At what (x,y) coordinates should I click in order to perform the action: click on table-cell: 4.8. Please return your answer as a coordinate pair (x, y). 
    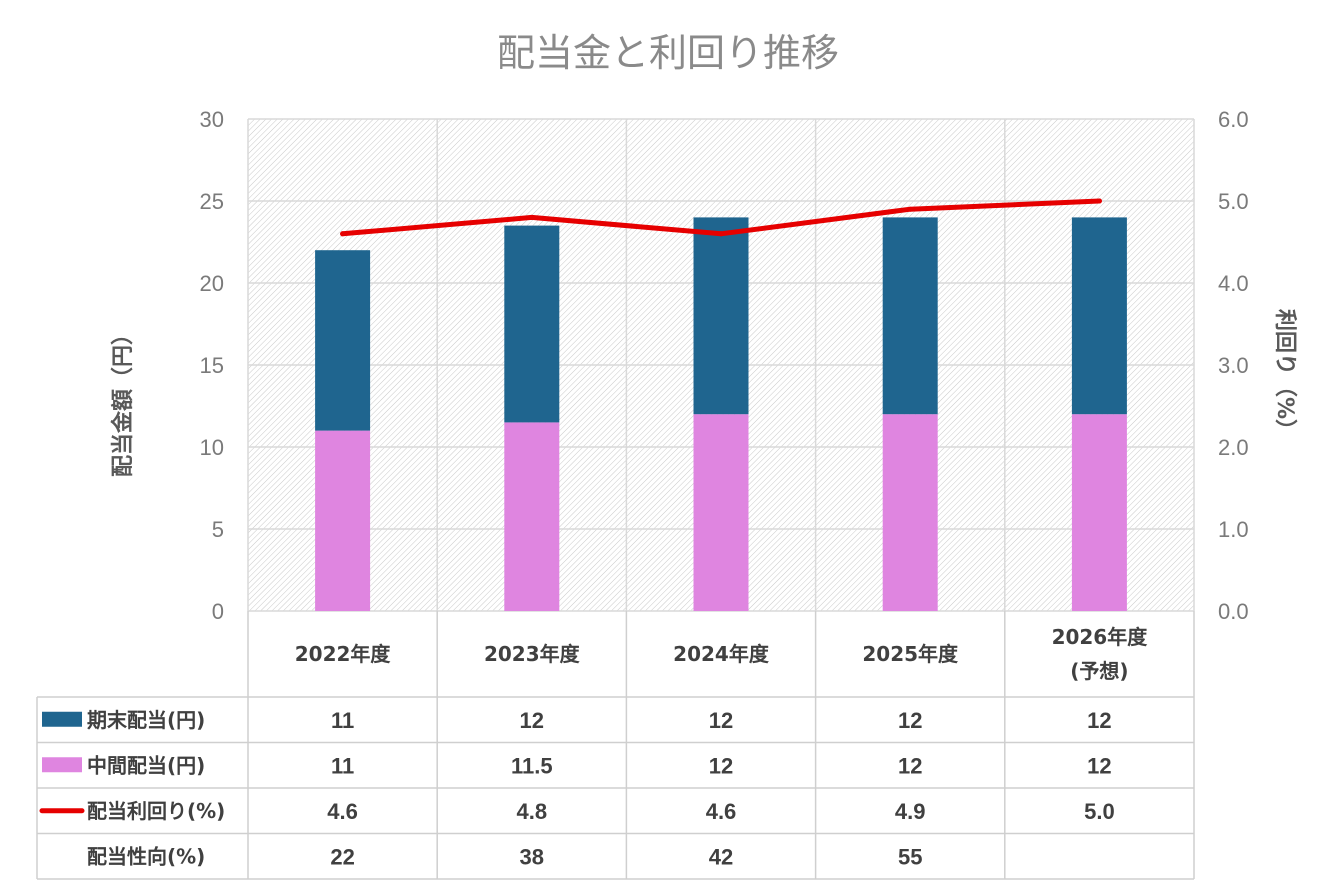
    Looking at the image, I should click on (532, 811).